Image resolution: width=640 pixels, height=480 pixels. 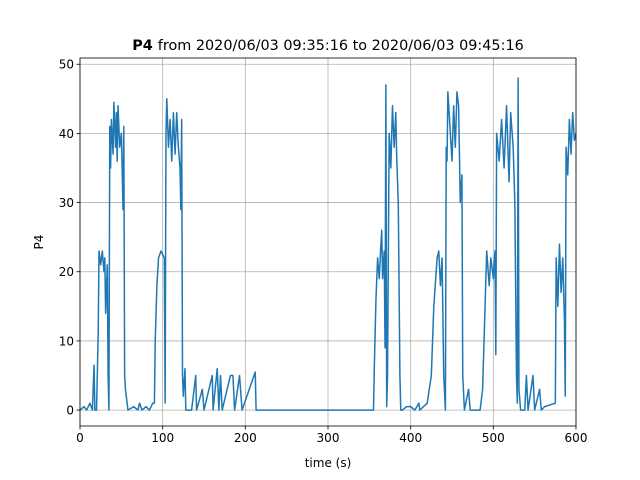 I want to click on y-axis-label: P4, so click(x=39, y=242).